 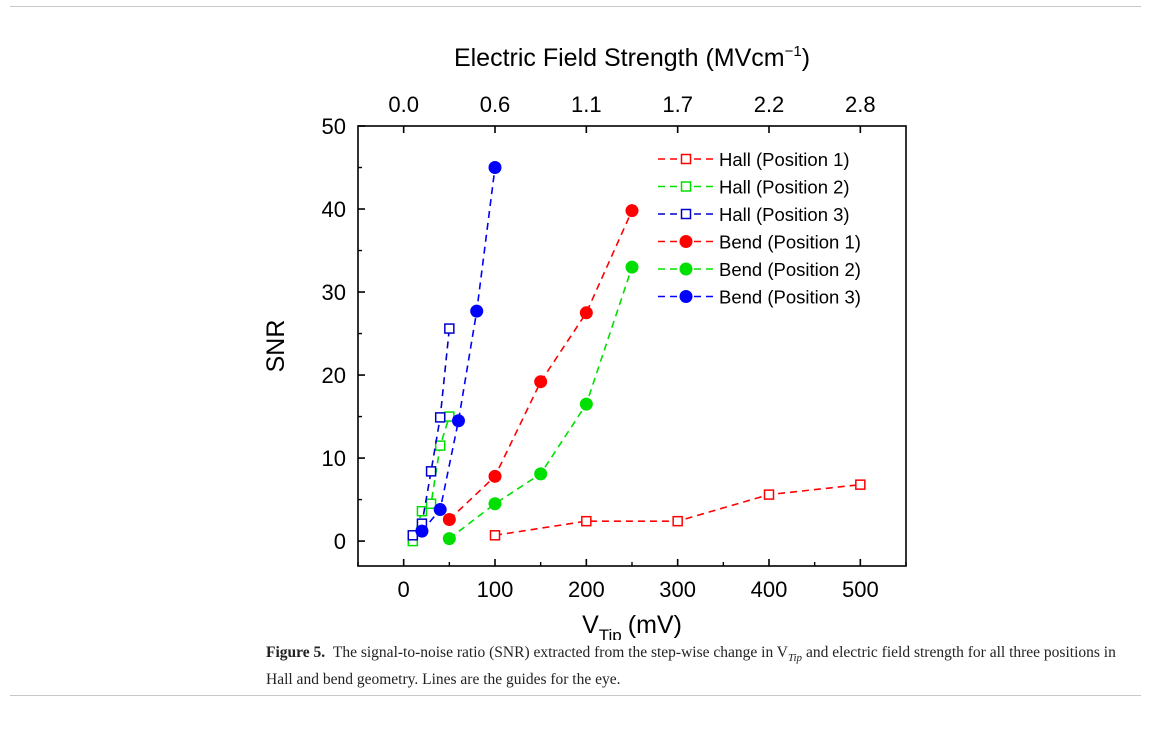 I want to click on legend-entry: Hall (Position 1), so click(x=754, y=159).